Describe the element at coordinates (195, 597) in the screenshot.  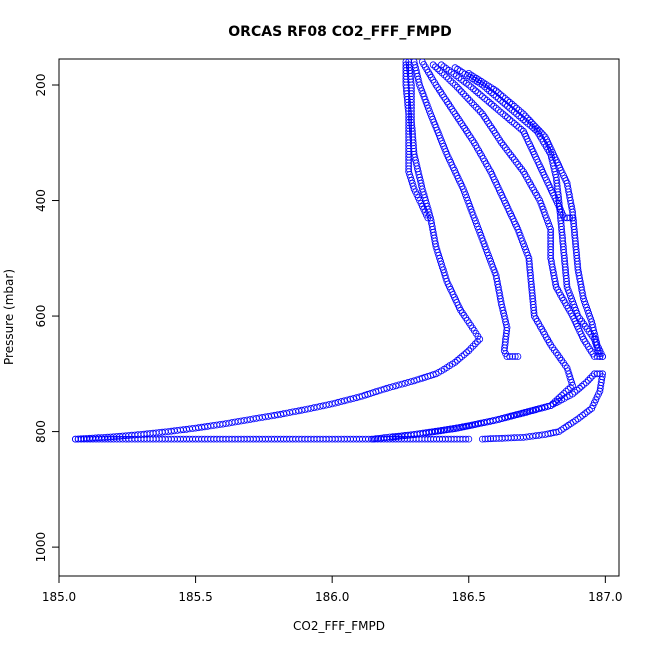
I see `x-tick-label: 185.5` at that location.